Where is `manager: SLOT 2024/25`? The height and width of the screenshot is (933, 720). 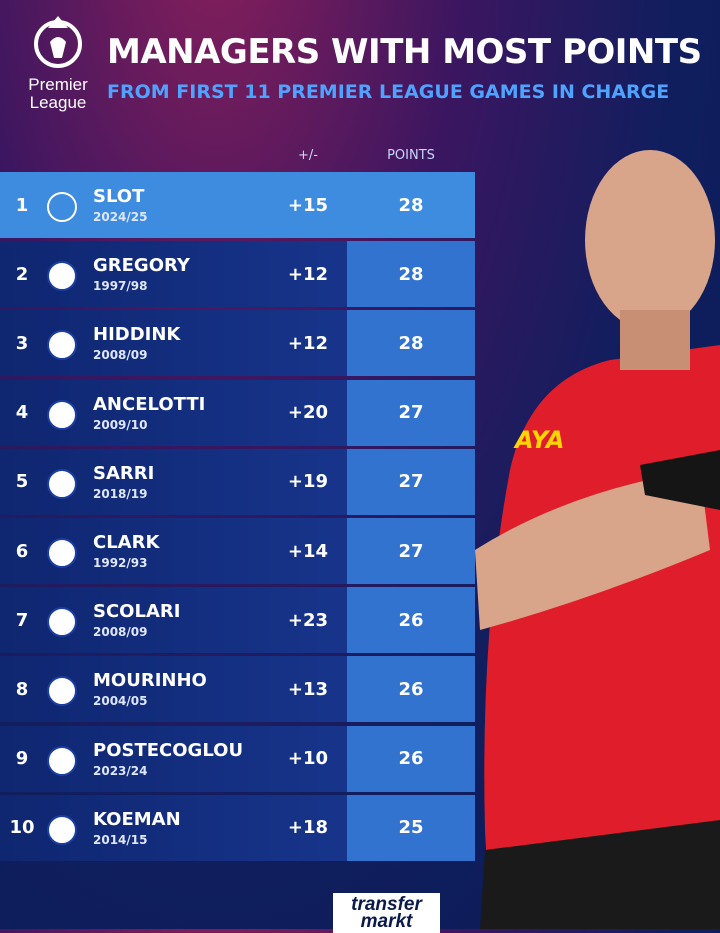 manager: SLOT 2024/25 is located at coordinates (120, 205).